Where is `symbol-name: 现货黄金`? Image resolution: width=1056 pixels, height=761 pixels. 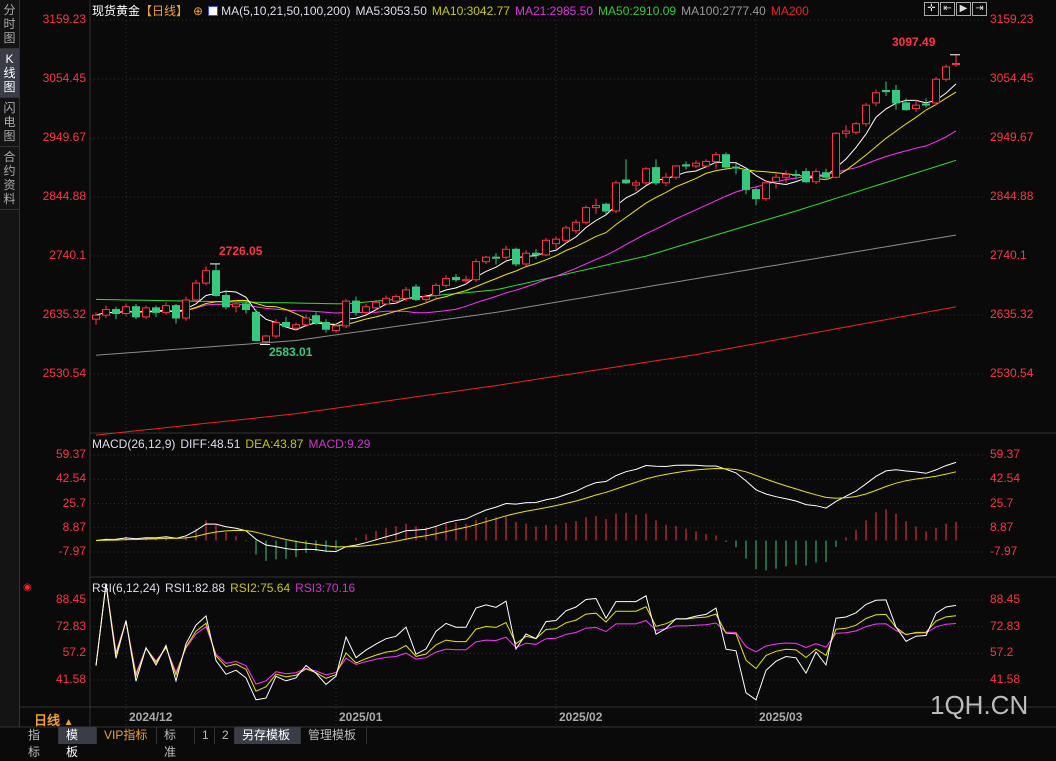 symbol-name: 现货黄金 is located at coordinates (116, 11).